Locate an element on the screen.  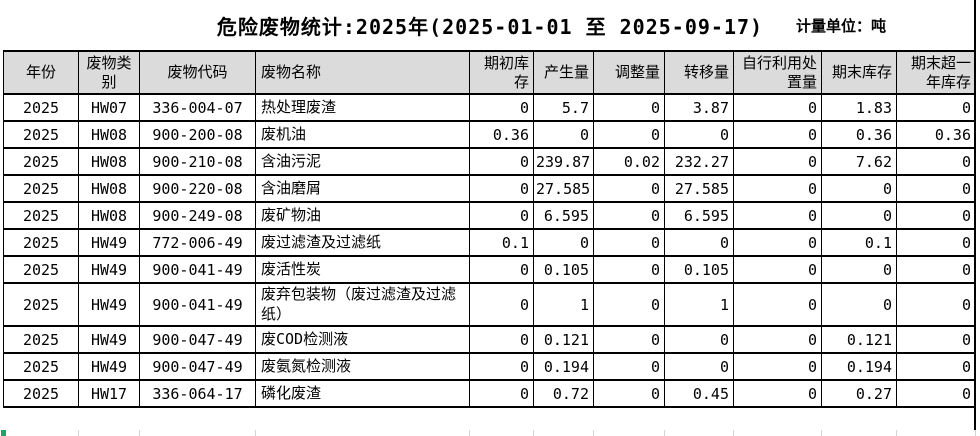
table-cell: 900-249-08 is located at coordinates (197, 215).